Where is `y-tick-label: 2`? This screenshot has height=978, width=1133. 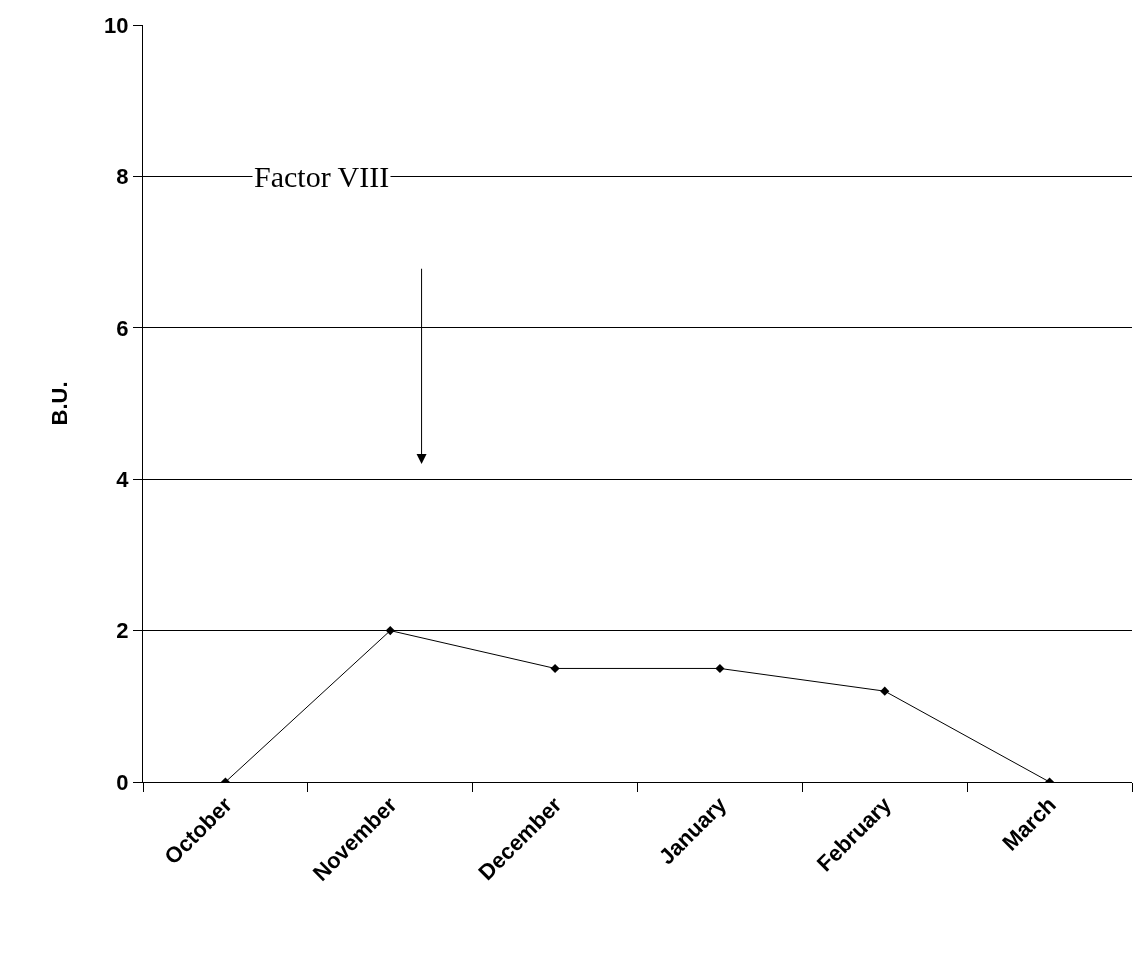
y-tick-label: 2 is located at coordinates (122, 631).